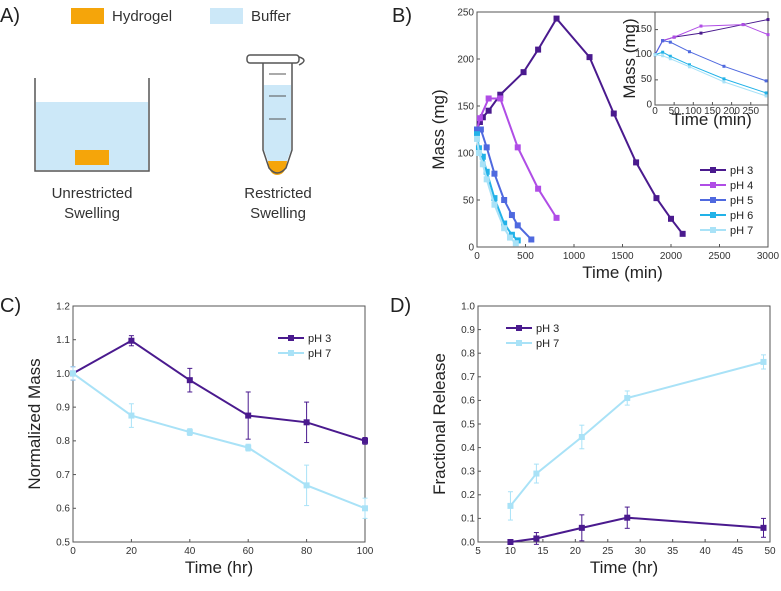  Describe the element at coordinates (574, 256) in the screenshot. I see `x-tick-label: 1000` at that location.